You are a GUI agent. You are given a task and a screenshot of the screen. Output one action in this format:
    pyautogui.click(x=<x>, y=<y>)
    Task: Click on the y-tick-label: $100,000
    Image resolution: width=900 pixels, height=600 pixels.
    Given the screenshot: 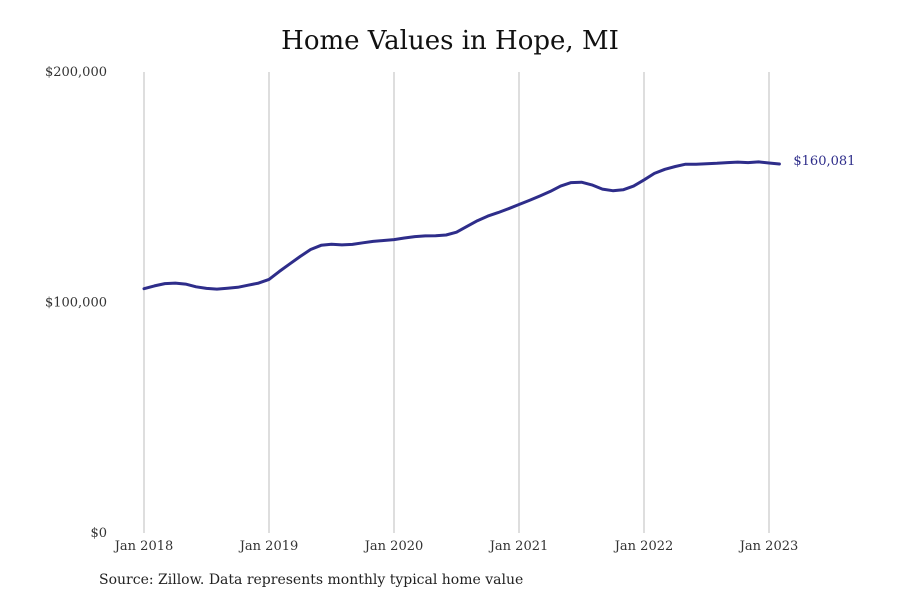 What is the action you would take?
    pyautogui.click(x=76, y=303)
    